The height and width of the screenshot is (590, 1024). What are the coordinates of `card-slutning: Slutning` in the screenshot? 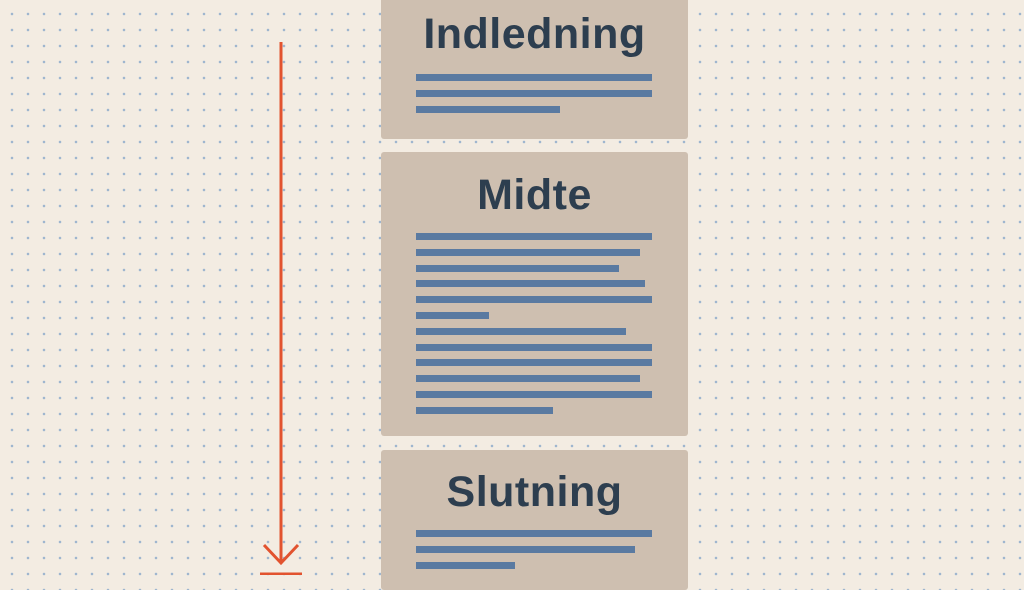 It's located at (534, 520).